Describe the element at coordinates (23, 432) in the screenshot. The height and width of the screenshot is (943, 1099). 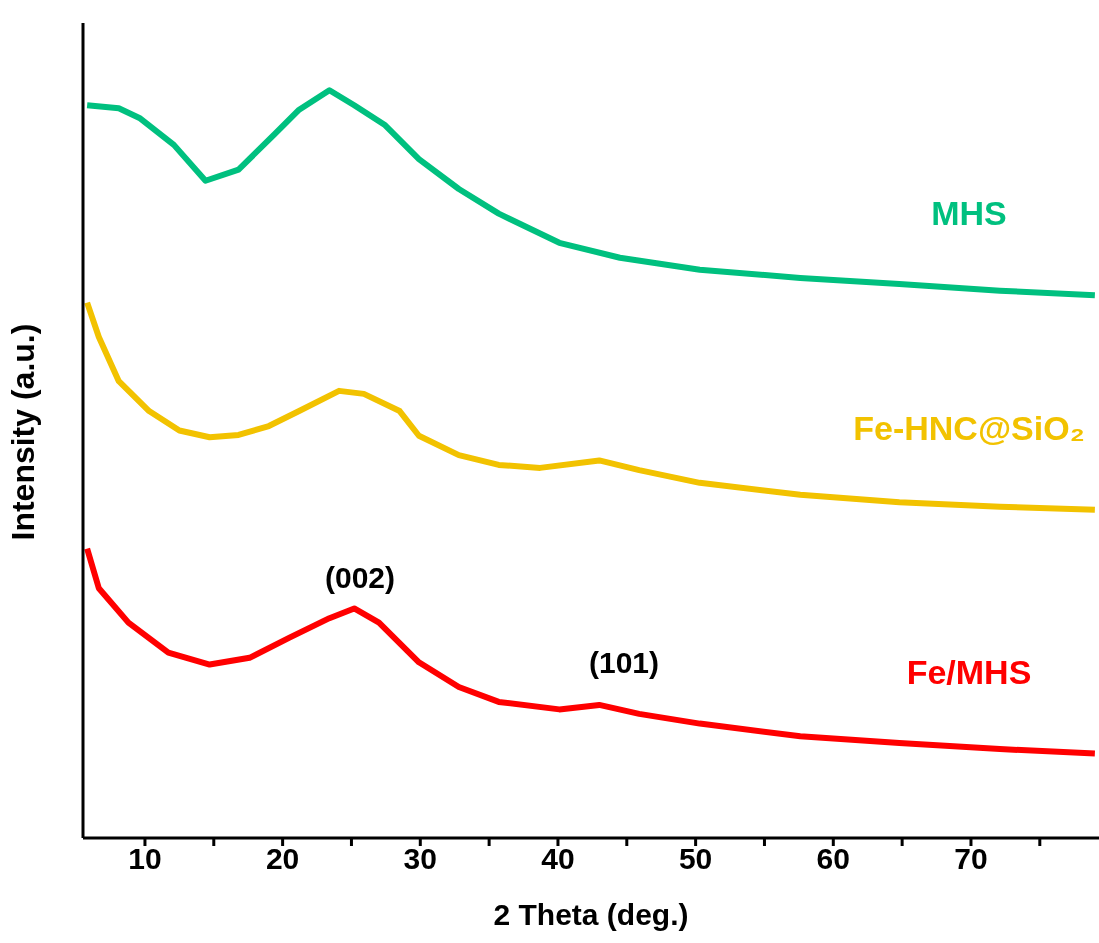
I see `y-axis-title: Intensity (a.u.)` at that location.